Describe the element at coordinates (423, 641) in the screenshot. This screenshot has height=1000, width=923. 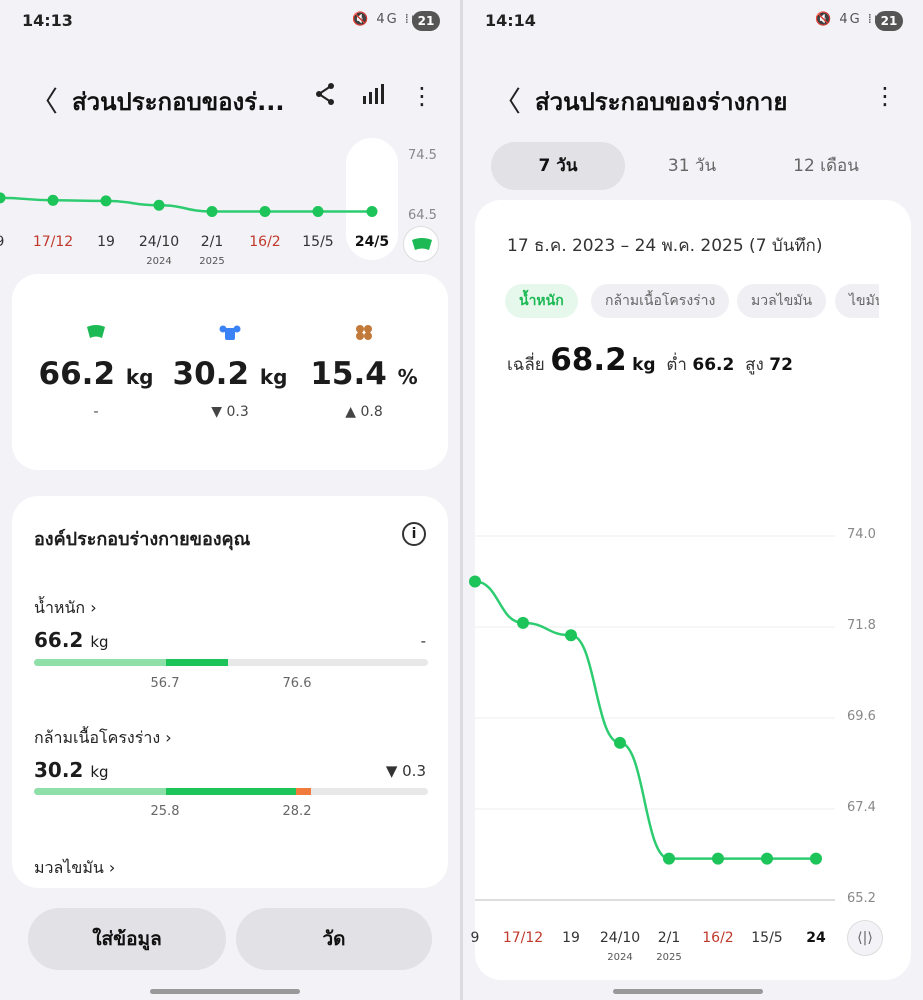
I see `weight-delta: -` at that location.